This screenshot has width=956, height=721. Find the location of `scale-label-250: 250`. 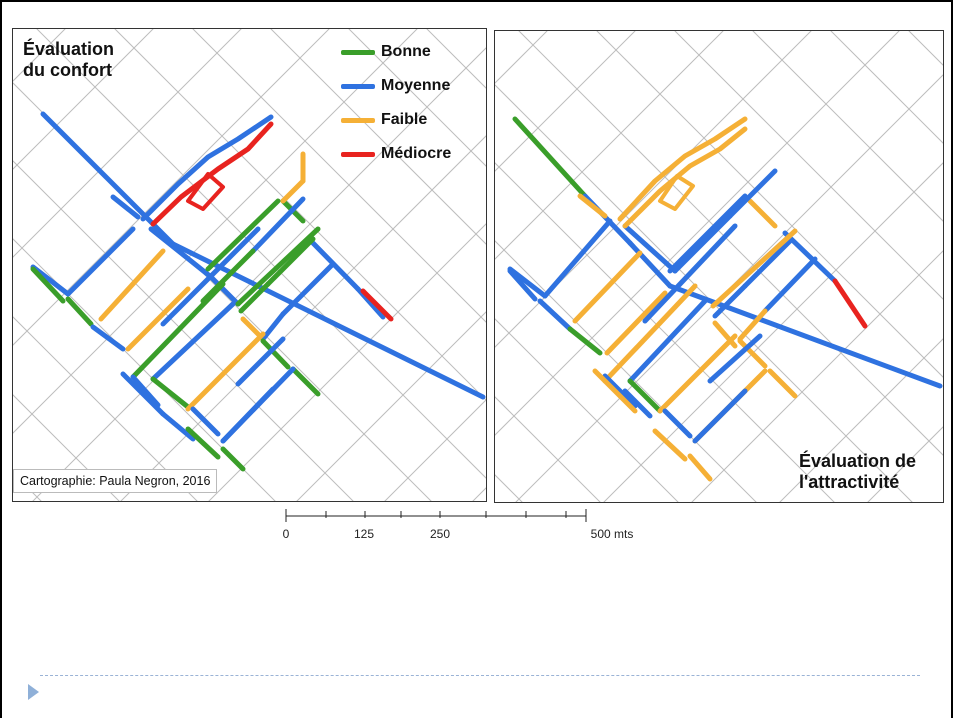

scale-label-250: 250 is located at coordinates (440, 534).